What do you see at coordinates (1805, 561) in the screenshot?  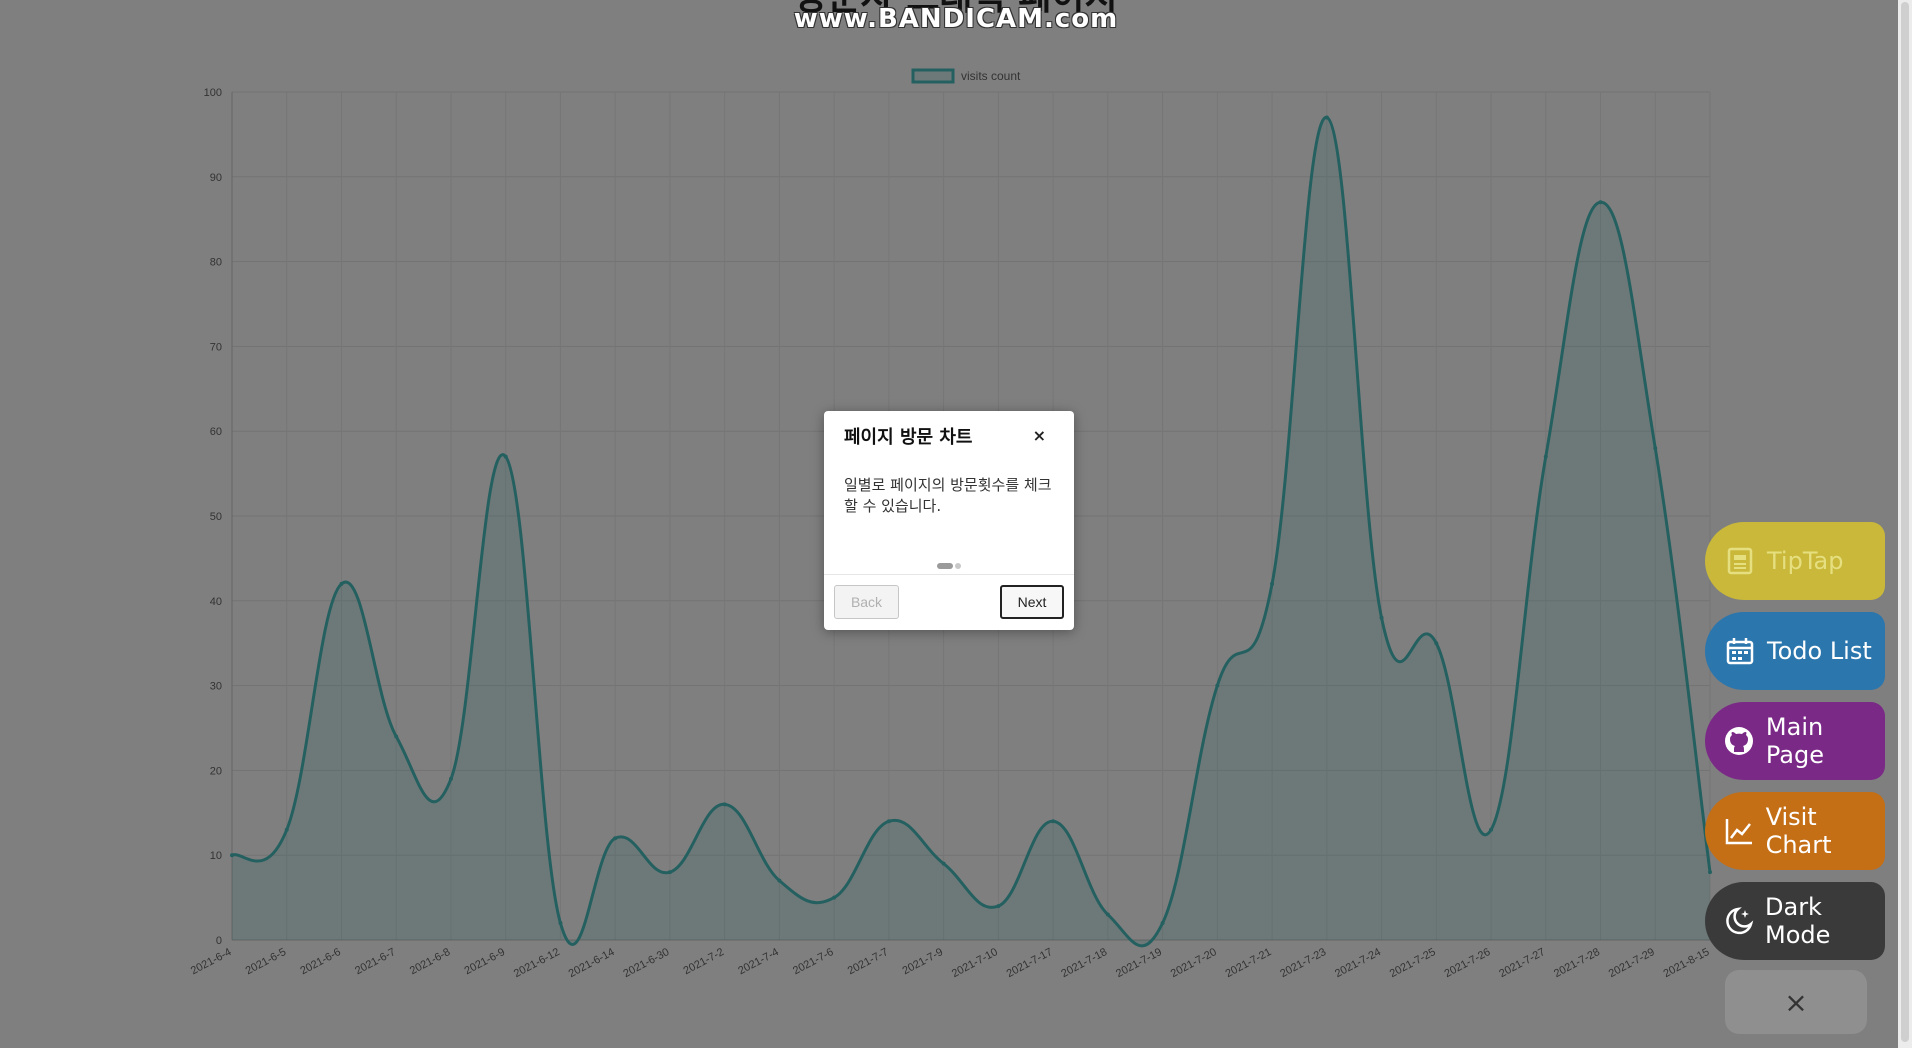 I see `fab-tiptap-label: TipTap` at bounding box center [1805, 561].